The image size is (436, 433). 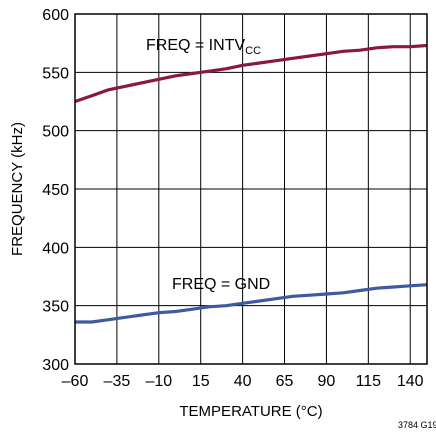 I want to click on x-tick-label: –35, so click(x=117, y=381).